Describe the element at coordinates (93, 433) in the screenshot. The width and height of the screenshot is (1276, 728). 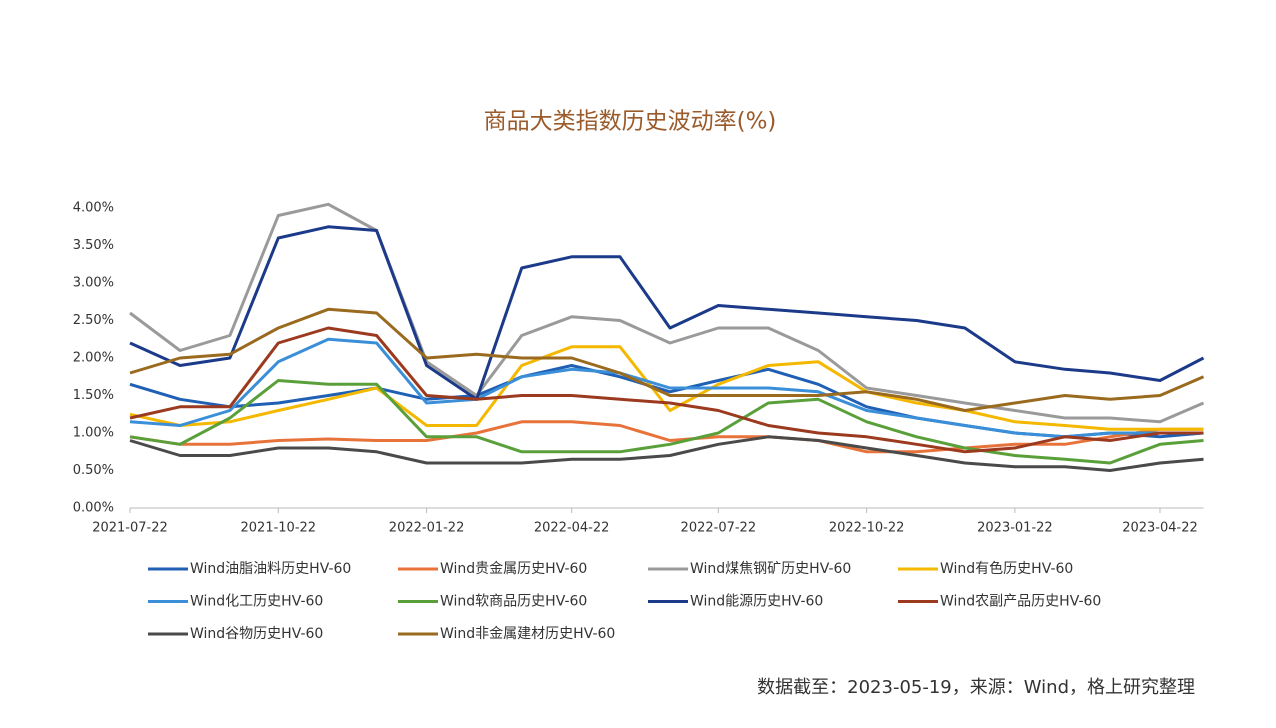
I see `y-tick-label: 1.00%` at that location.